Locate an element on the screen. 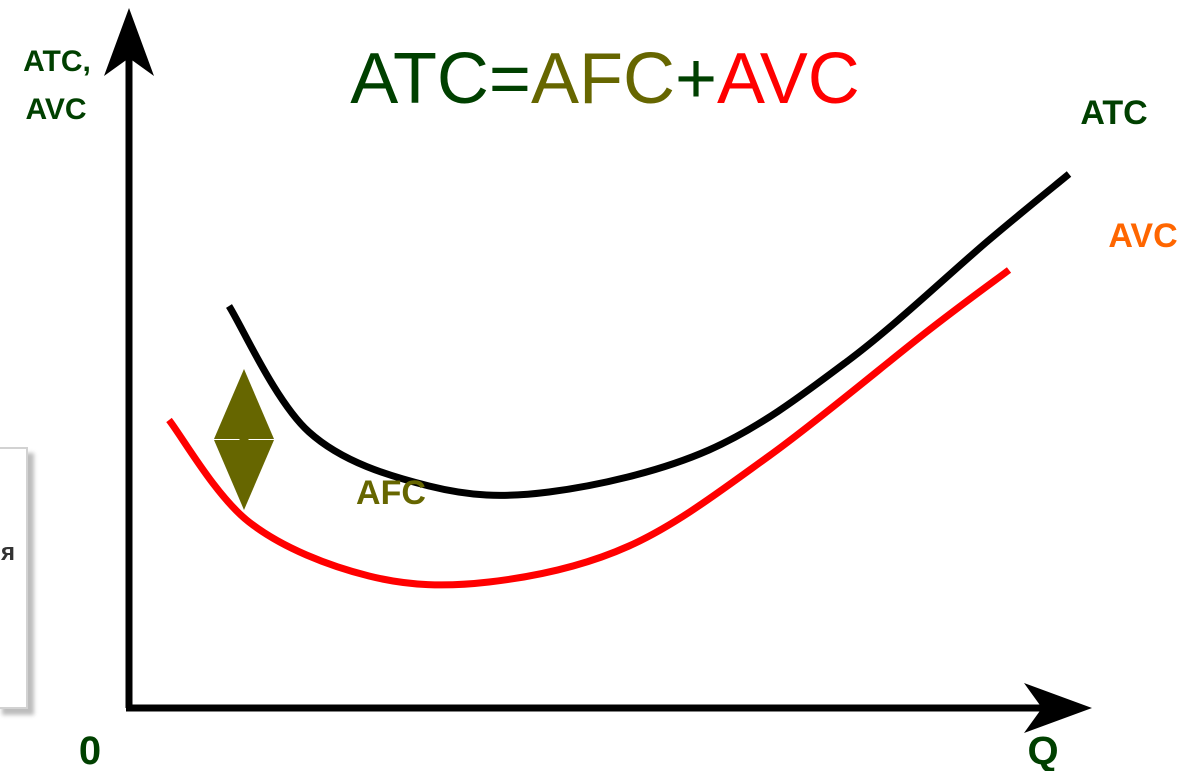 The width and height of the screenshot is (1192, 771). title-afc: AFC is located at coordinates (603, 79).